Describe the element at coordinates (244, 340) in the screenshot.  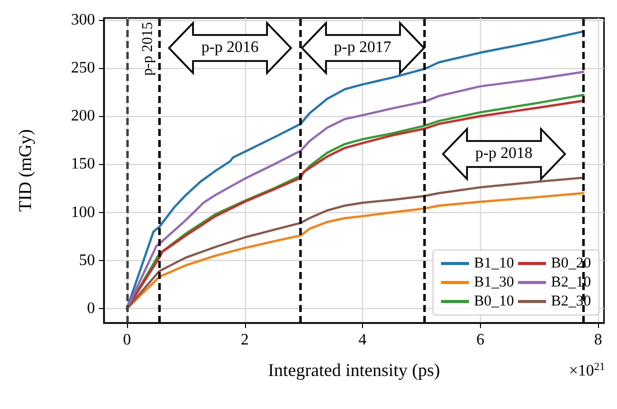
I see `x-tick-label: 2` at that location.